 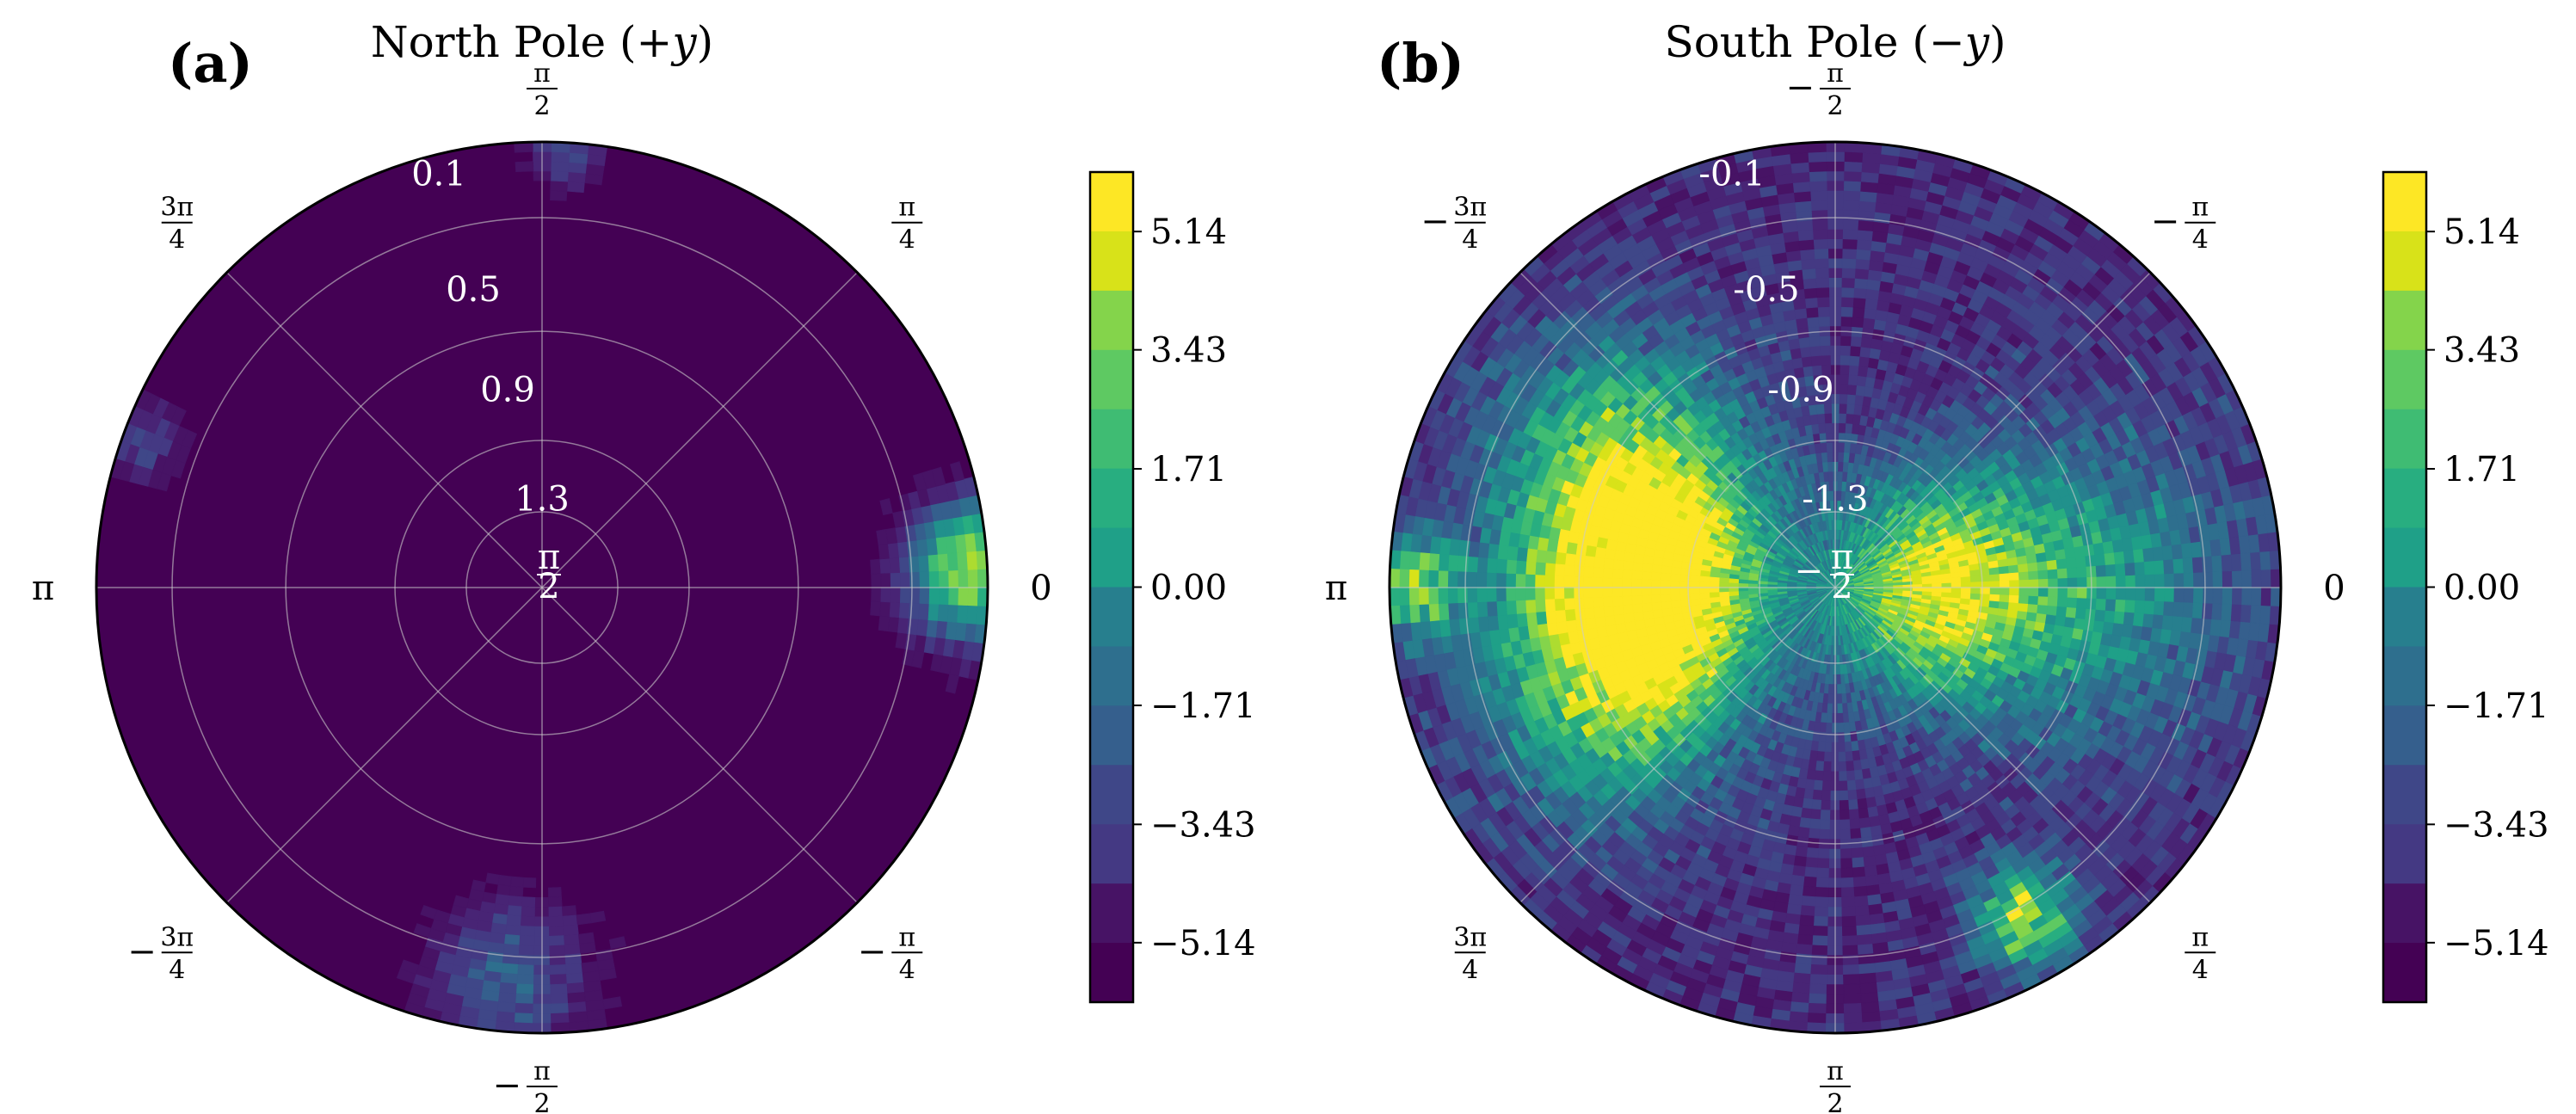 I want to click on title-a-var: +y, so click(x=666, y=42).